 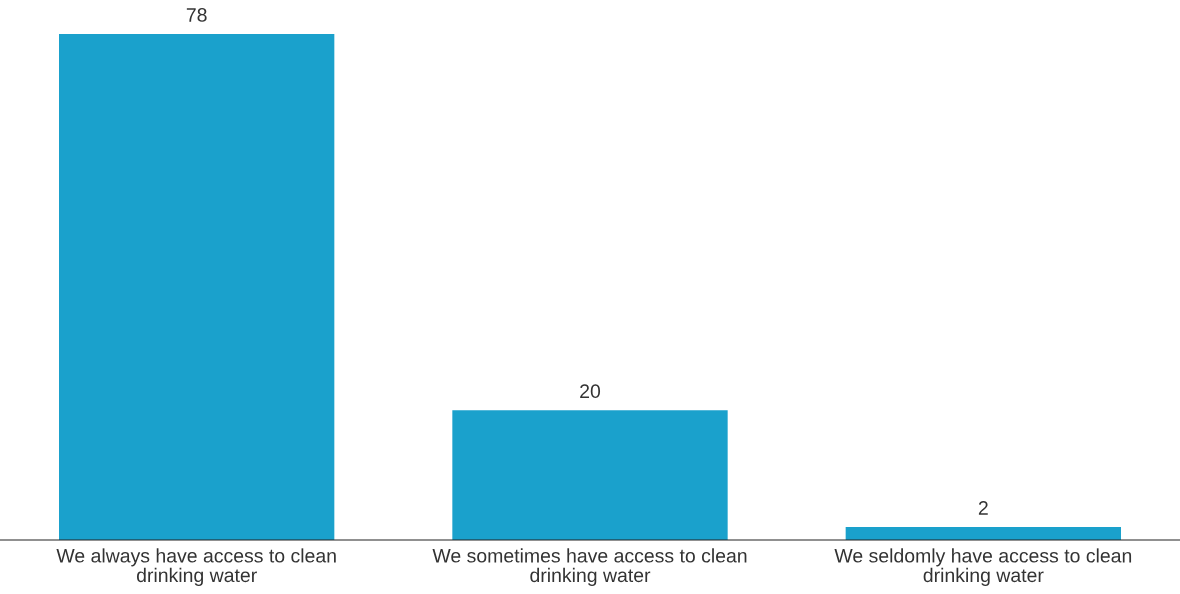 I want to click on data-label: 2, so click(x=983, y=508).